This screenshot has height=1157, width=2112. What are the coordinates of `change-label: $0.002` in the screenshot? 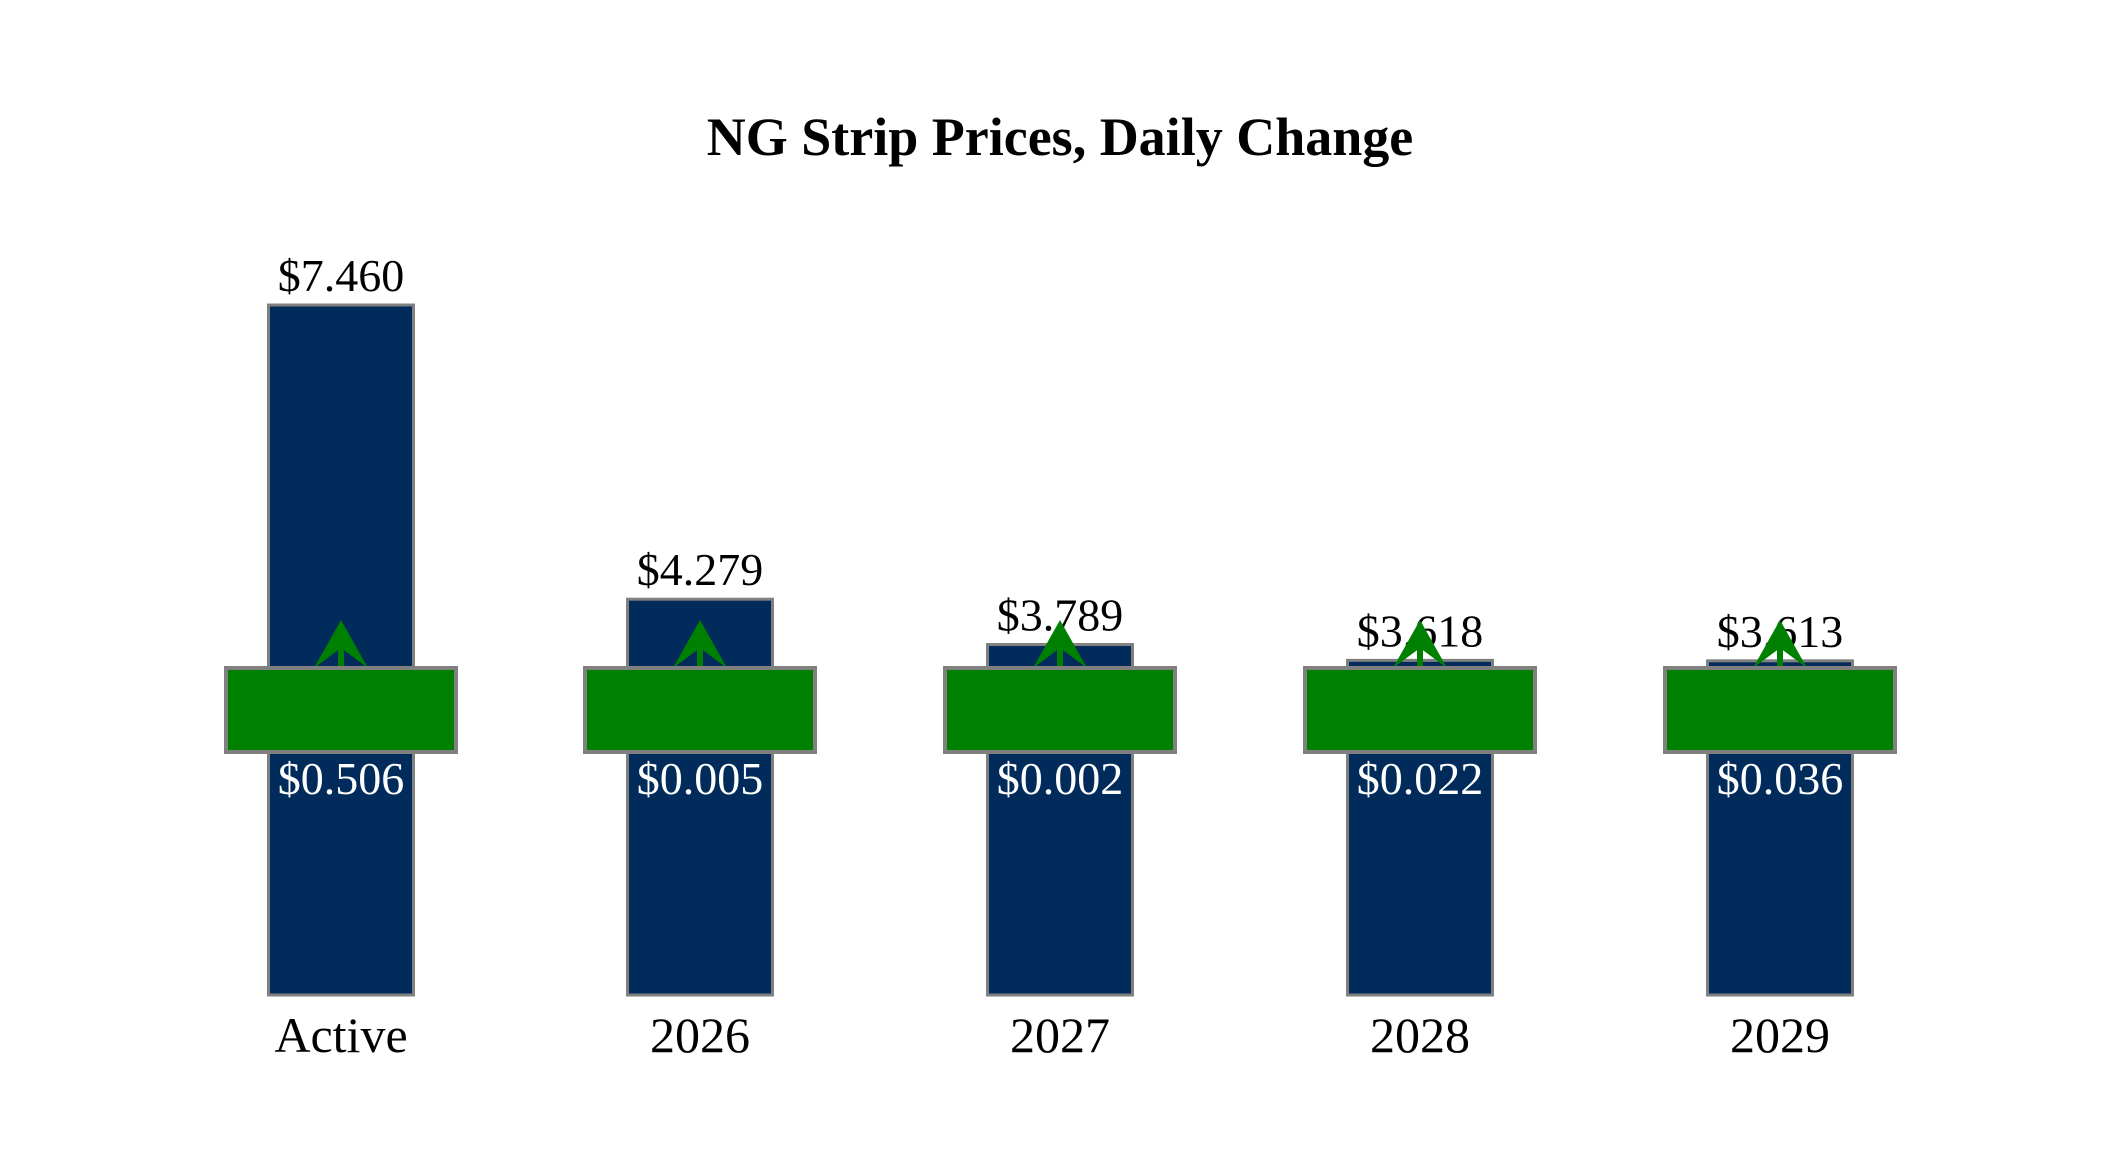 It's located at (1060, 778).